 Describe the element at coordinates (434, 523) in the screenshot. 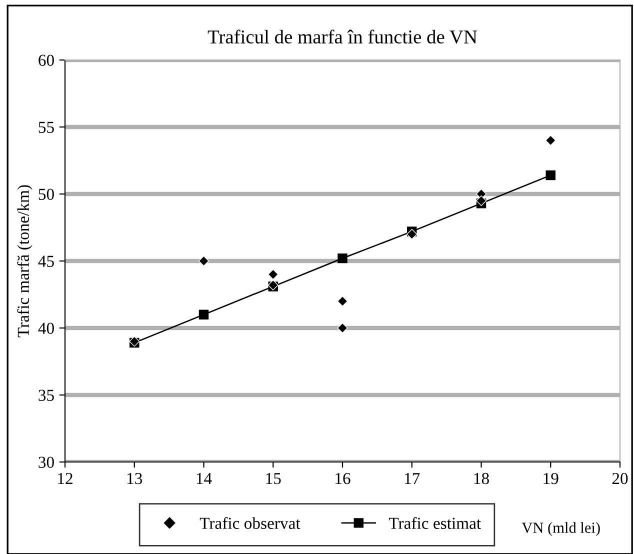

I see `legend-label: Trafic estimat` at that location.